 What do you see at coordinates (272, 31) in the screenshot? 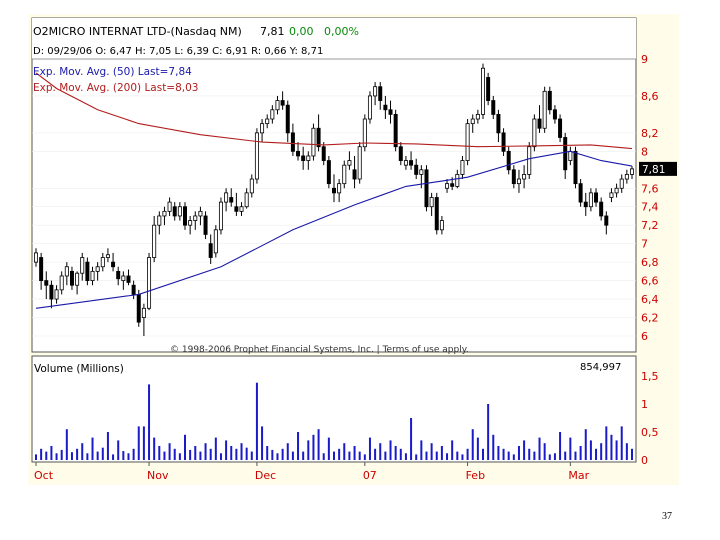
I see `last-price: 7,81` at bounding box center [272, 31].